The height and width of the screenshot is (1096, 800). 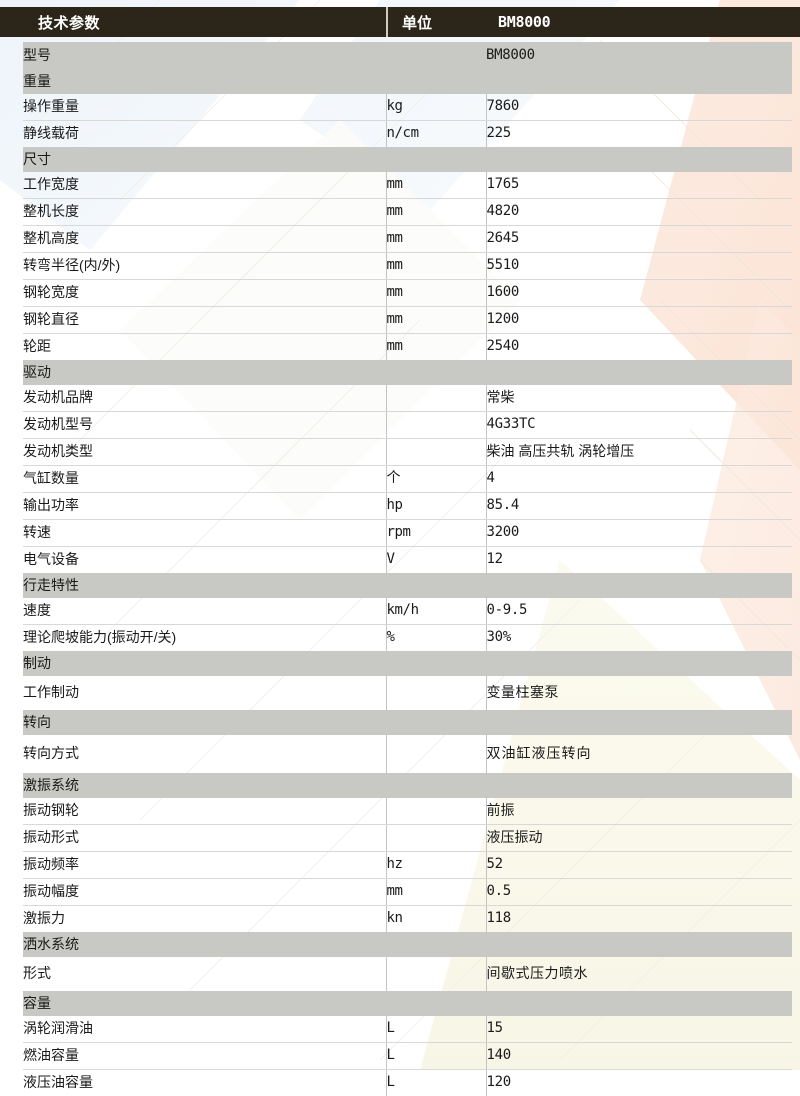 I want to click on row-unit: km/h, so click(x=436, y=611).